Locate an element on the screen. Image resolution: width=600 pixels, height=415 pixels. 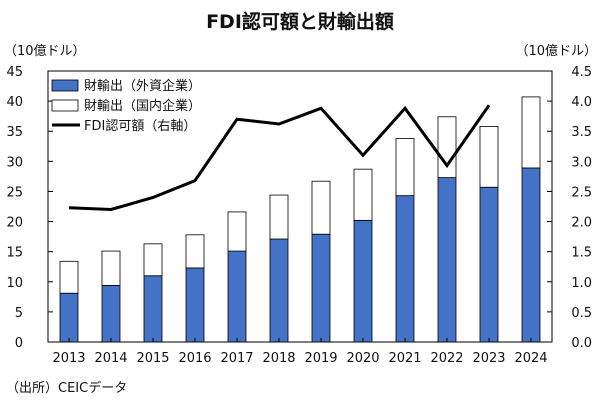
y-right-tick-label: 2.5 is located at coordinates (581, 192).